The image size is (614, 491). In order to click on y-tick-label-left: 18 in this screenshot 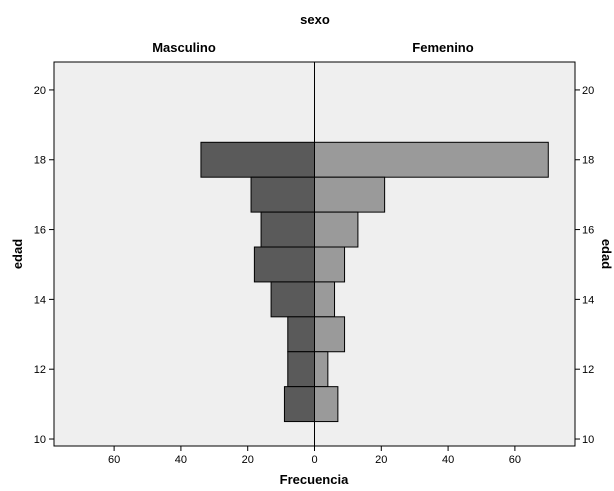, I will do `click(40, 161)`.